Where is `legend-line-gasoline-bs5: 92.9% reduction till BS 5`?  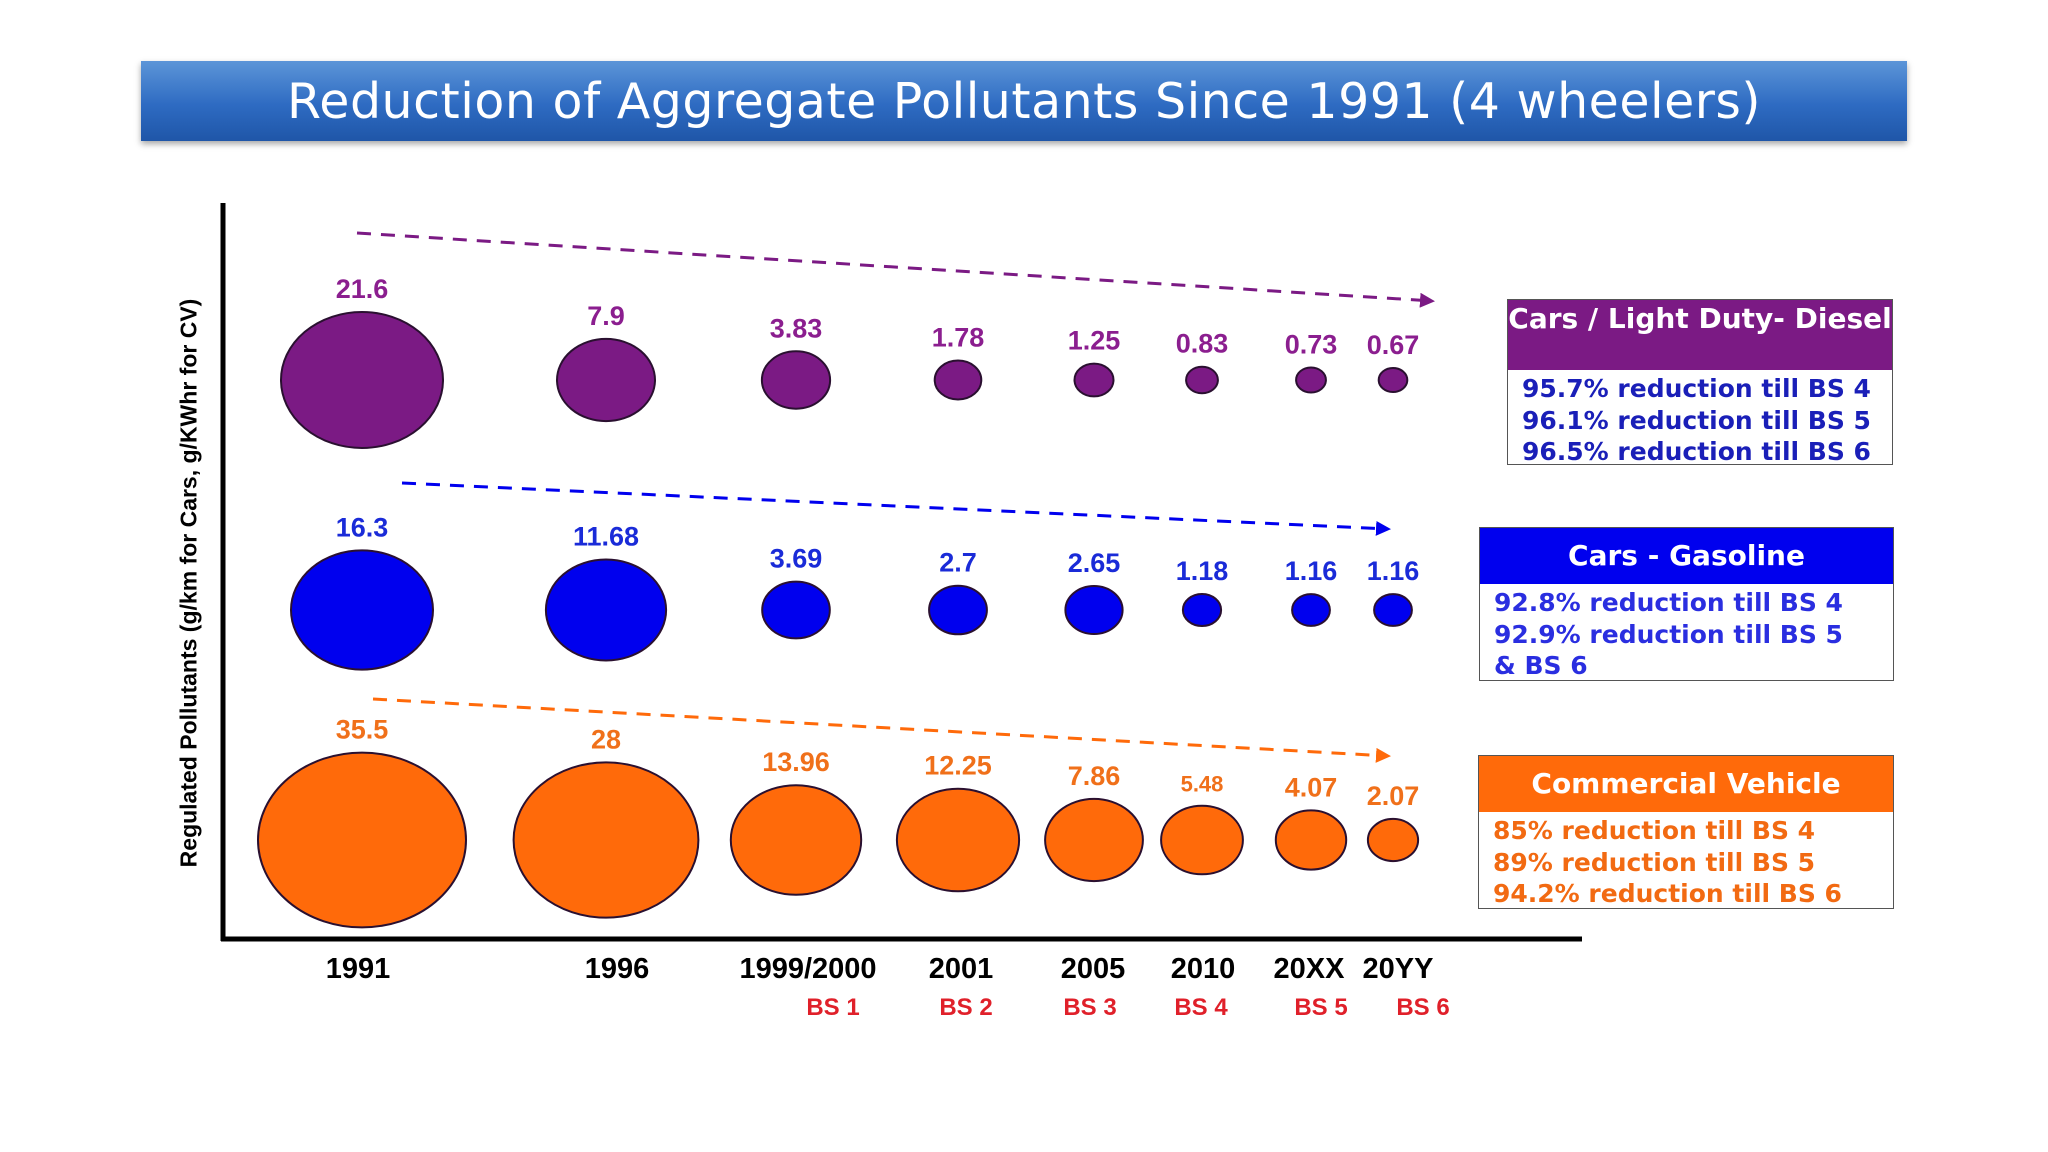
legend-line-gasoline-bs5: 92.9% reduction till BS 5 is located at coordinates (1668, 634).